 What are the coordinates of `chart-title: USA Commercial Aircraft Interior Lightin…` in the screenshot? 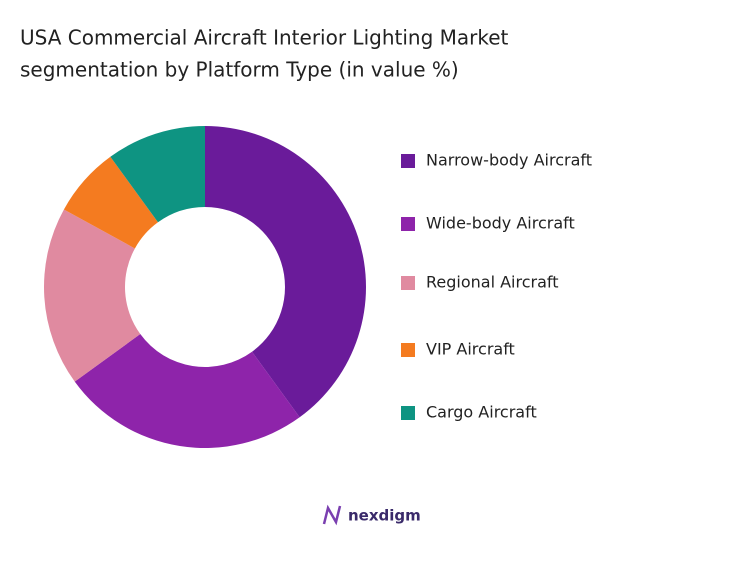 It's located at (264, 38).